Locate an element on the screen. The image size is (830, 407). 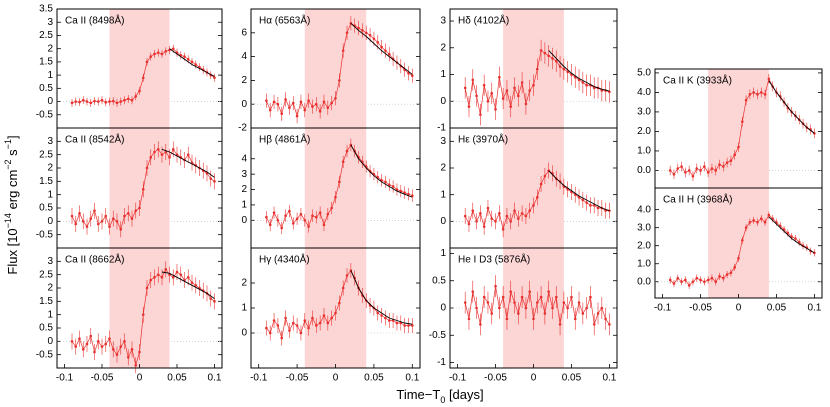
panel-label: Hε (3970Å) is located at coordinates (483, 139).